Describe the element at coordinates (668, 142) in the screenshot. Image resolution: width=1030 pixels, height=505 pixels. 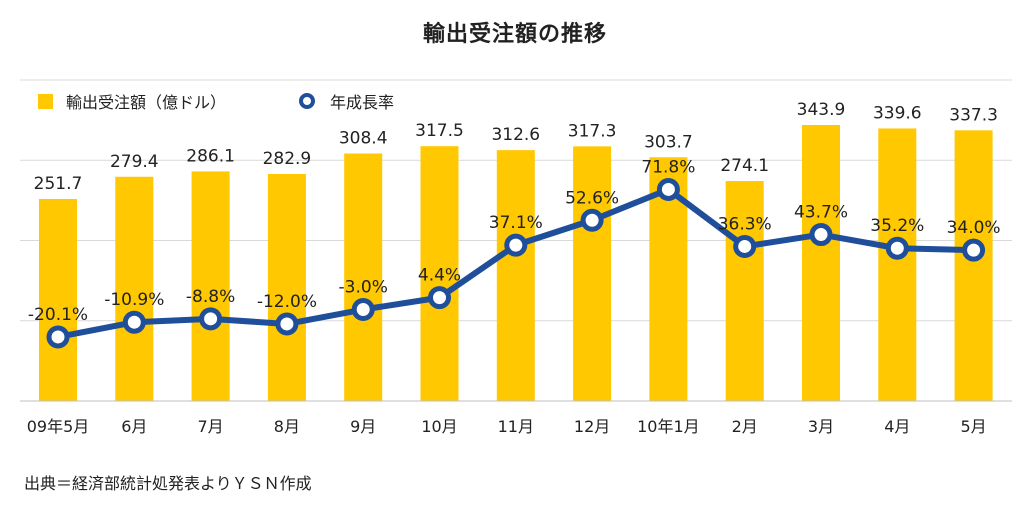
I see `bar-label-8: 303.7` at that location.